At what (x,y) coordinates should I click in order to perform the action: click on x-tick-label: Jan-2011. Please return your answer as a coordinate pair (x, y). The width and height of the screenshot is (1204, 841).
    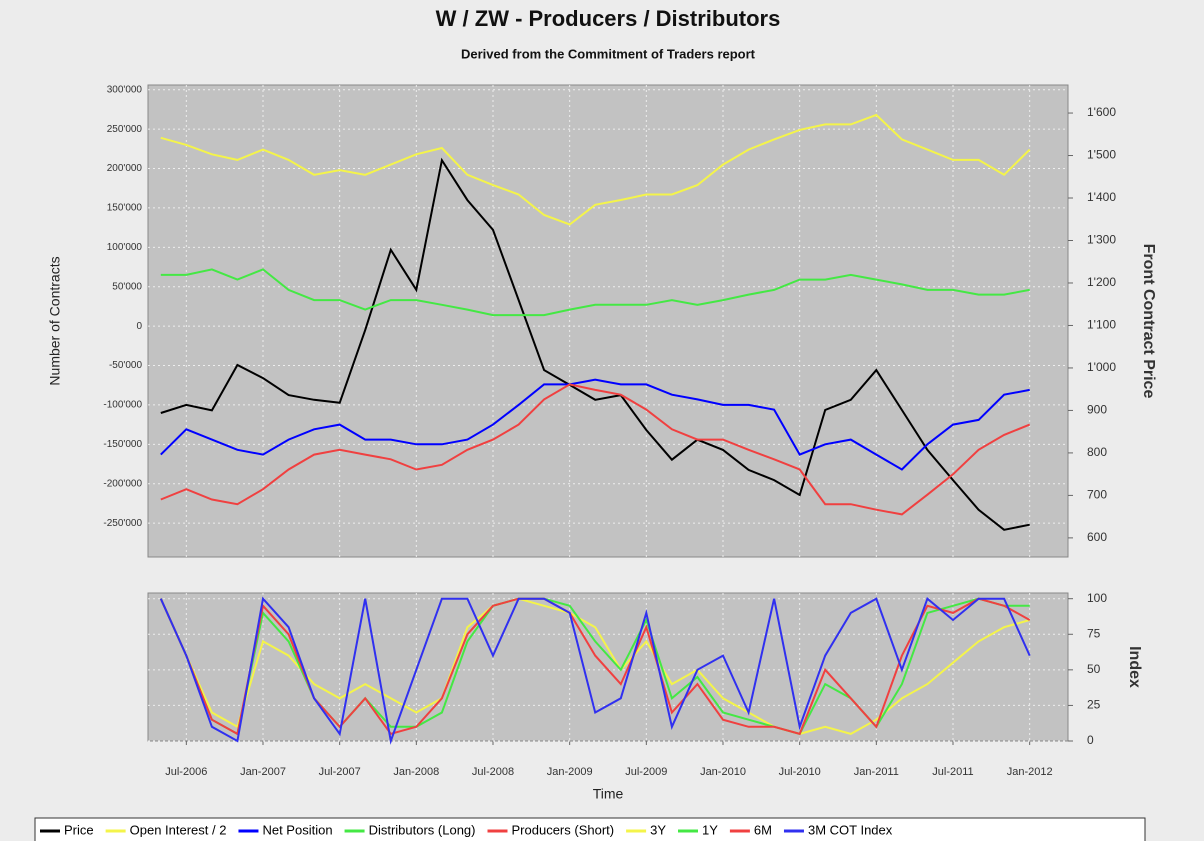
    Looking at the image, I should click on (876, 772).